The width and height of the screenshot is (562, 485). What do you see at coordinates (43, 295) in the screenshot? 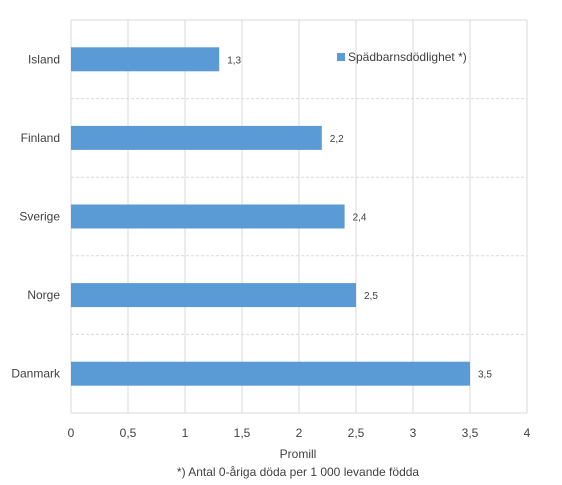
I see `category-label-norge: Norge` at bounding box center [43, 295].